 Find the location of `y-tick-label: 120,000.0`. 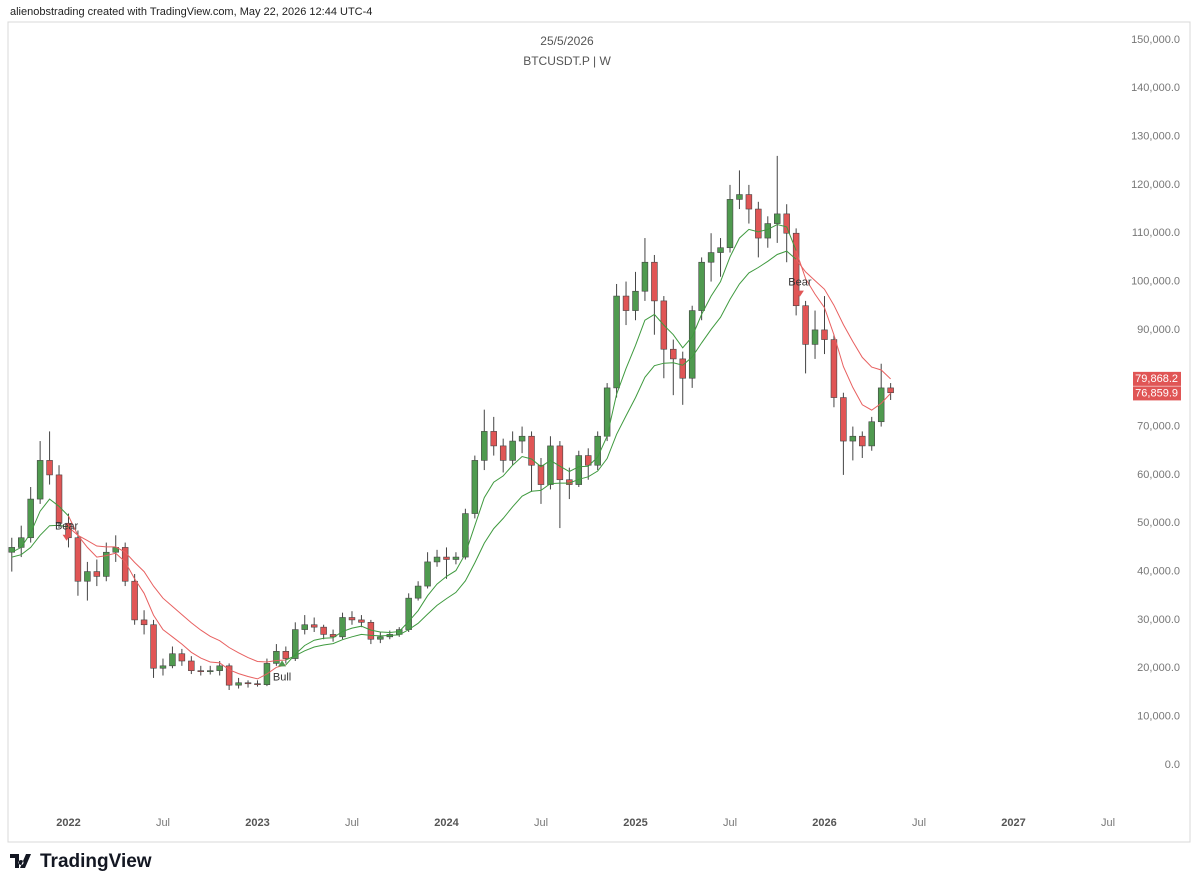

y-tick-label: 120,000.0 is located at coordinates (1155, 185).